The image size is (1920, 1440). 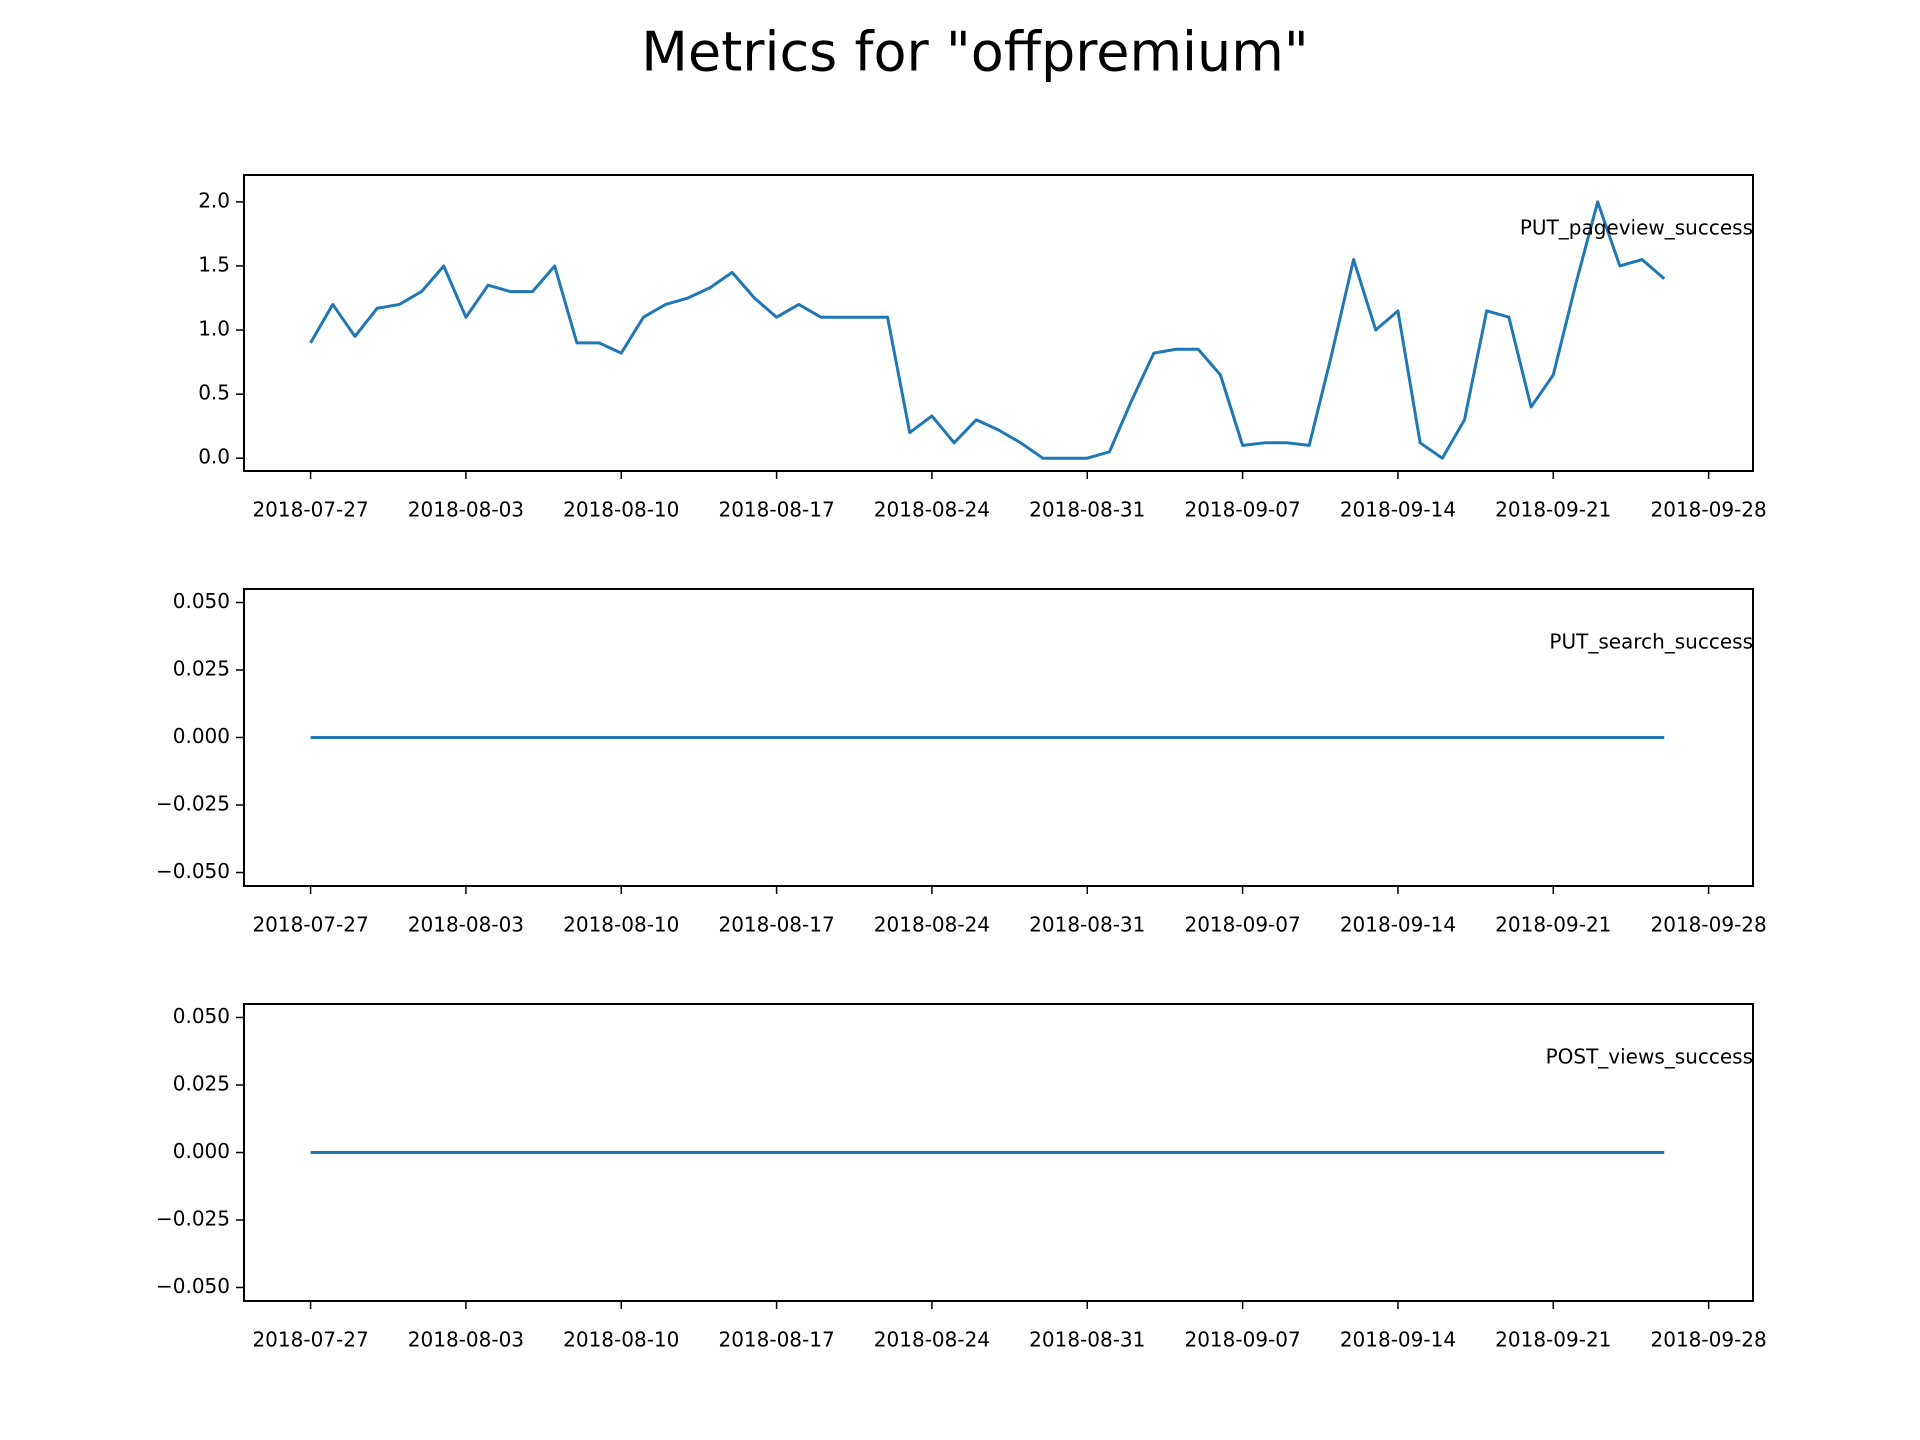 I want to click on legend-label: PUT_pageview_success, so click(x=1636, y=228).